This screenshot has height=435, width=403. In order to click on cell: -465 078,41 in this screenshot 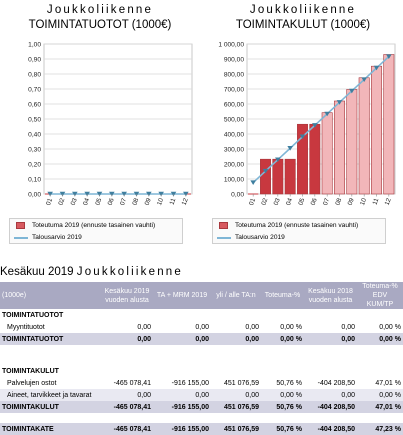, I will do `click(132, 383)`.